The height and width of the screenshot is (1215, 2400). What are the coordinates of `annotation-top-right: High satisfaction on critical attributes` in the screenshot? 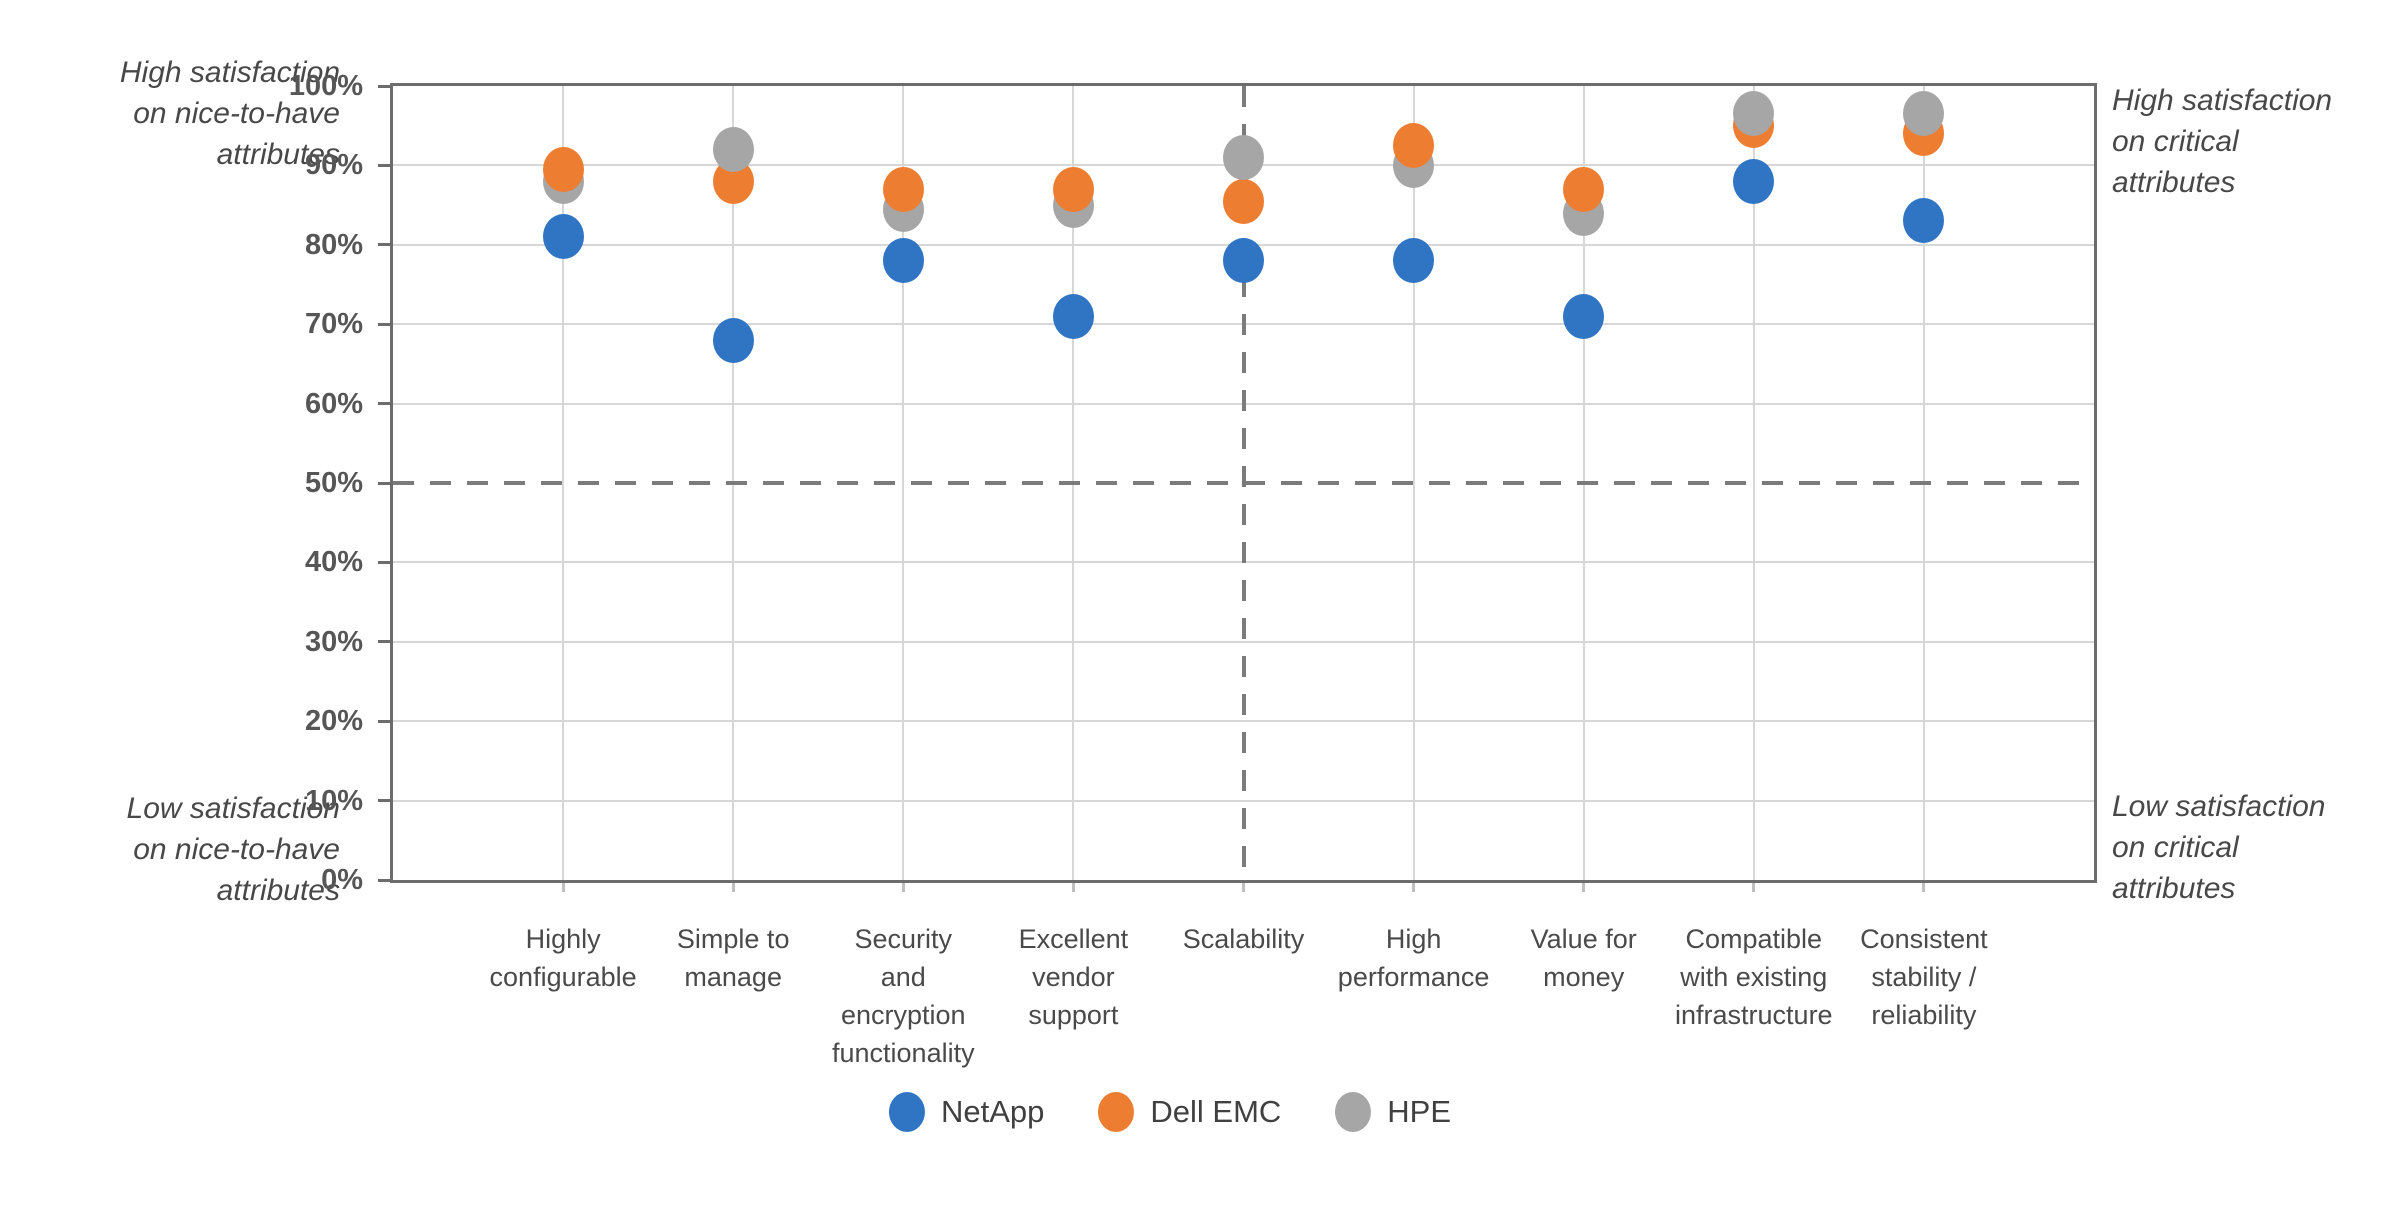 It's located at (2222, 141).